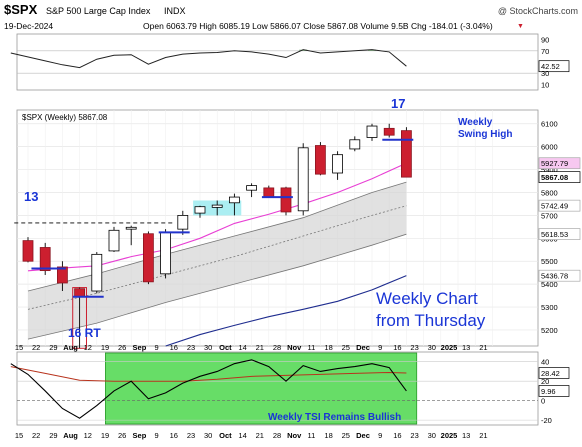 The image size is (582, 447). What do you see at coordinates (242, 347) in the screenshot?
I see `date-axis-middle-tick-label: 14` at bounding box center [242, 347].